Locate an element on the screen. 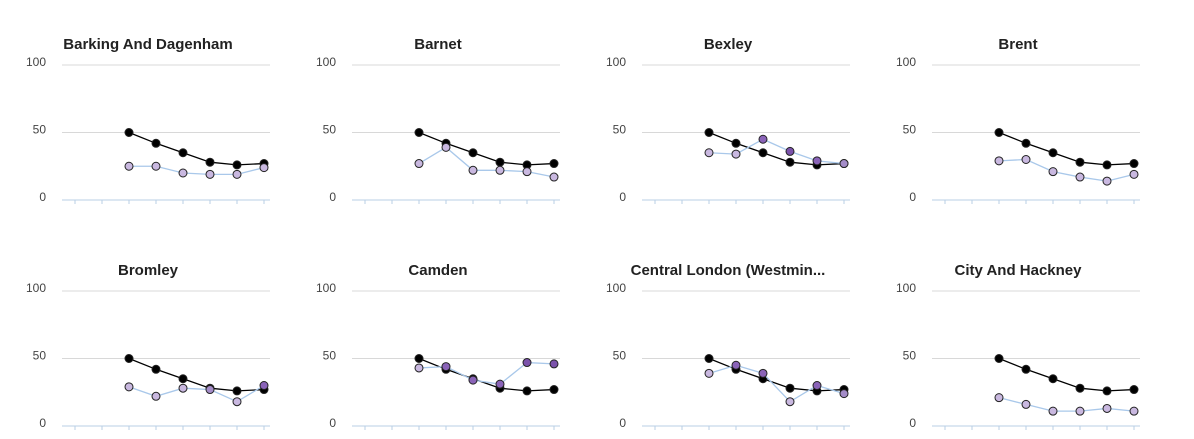 Image resolution: width=1194 pixels, height=439 pixels. chart-title: Camden is located at coordinates (437, 270).